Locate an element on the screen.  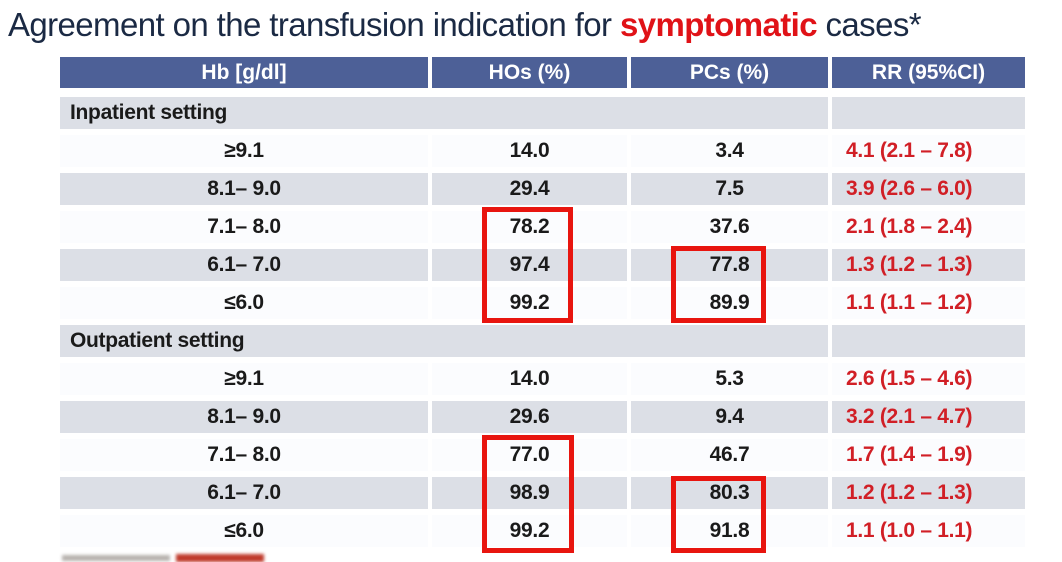
cell-pcs: 80.3 is located at coordinates (727, 496).